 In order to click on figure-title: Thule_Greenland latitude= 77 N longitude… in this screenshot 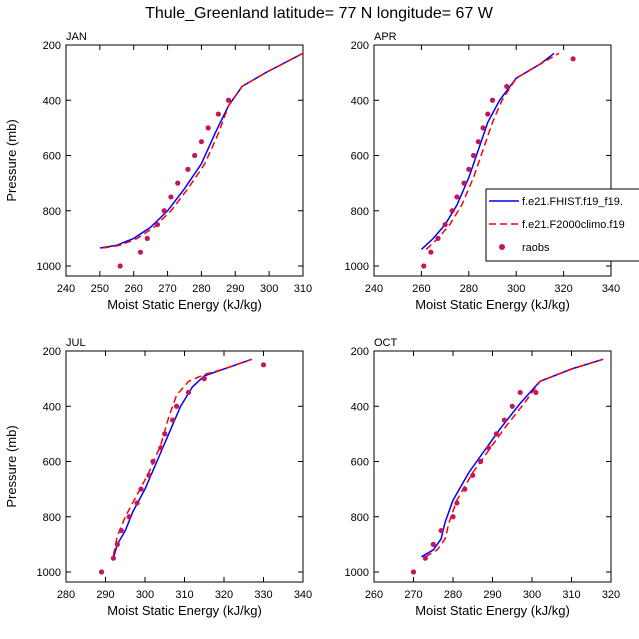, I will do `click(319, 13)`.